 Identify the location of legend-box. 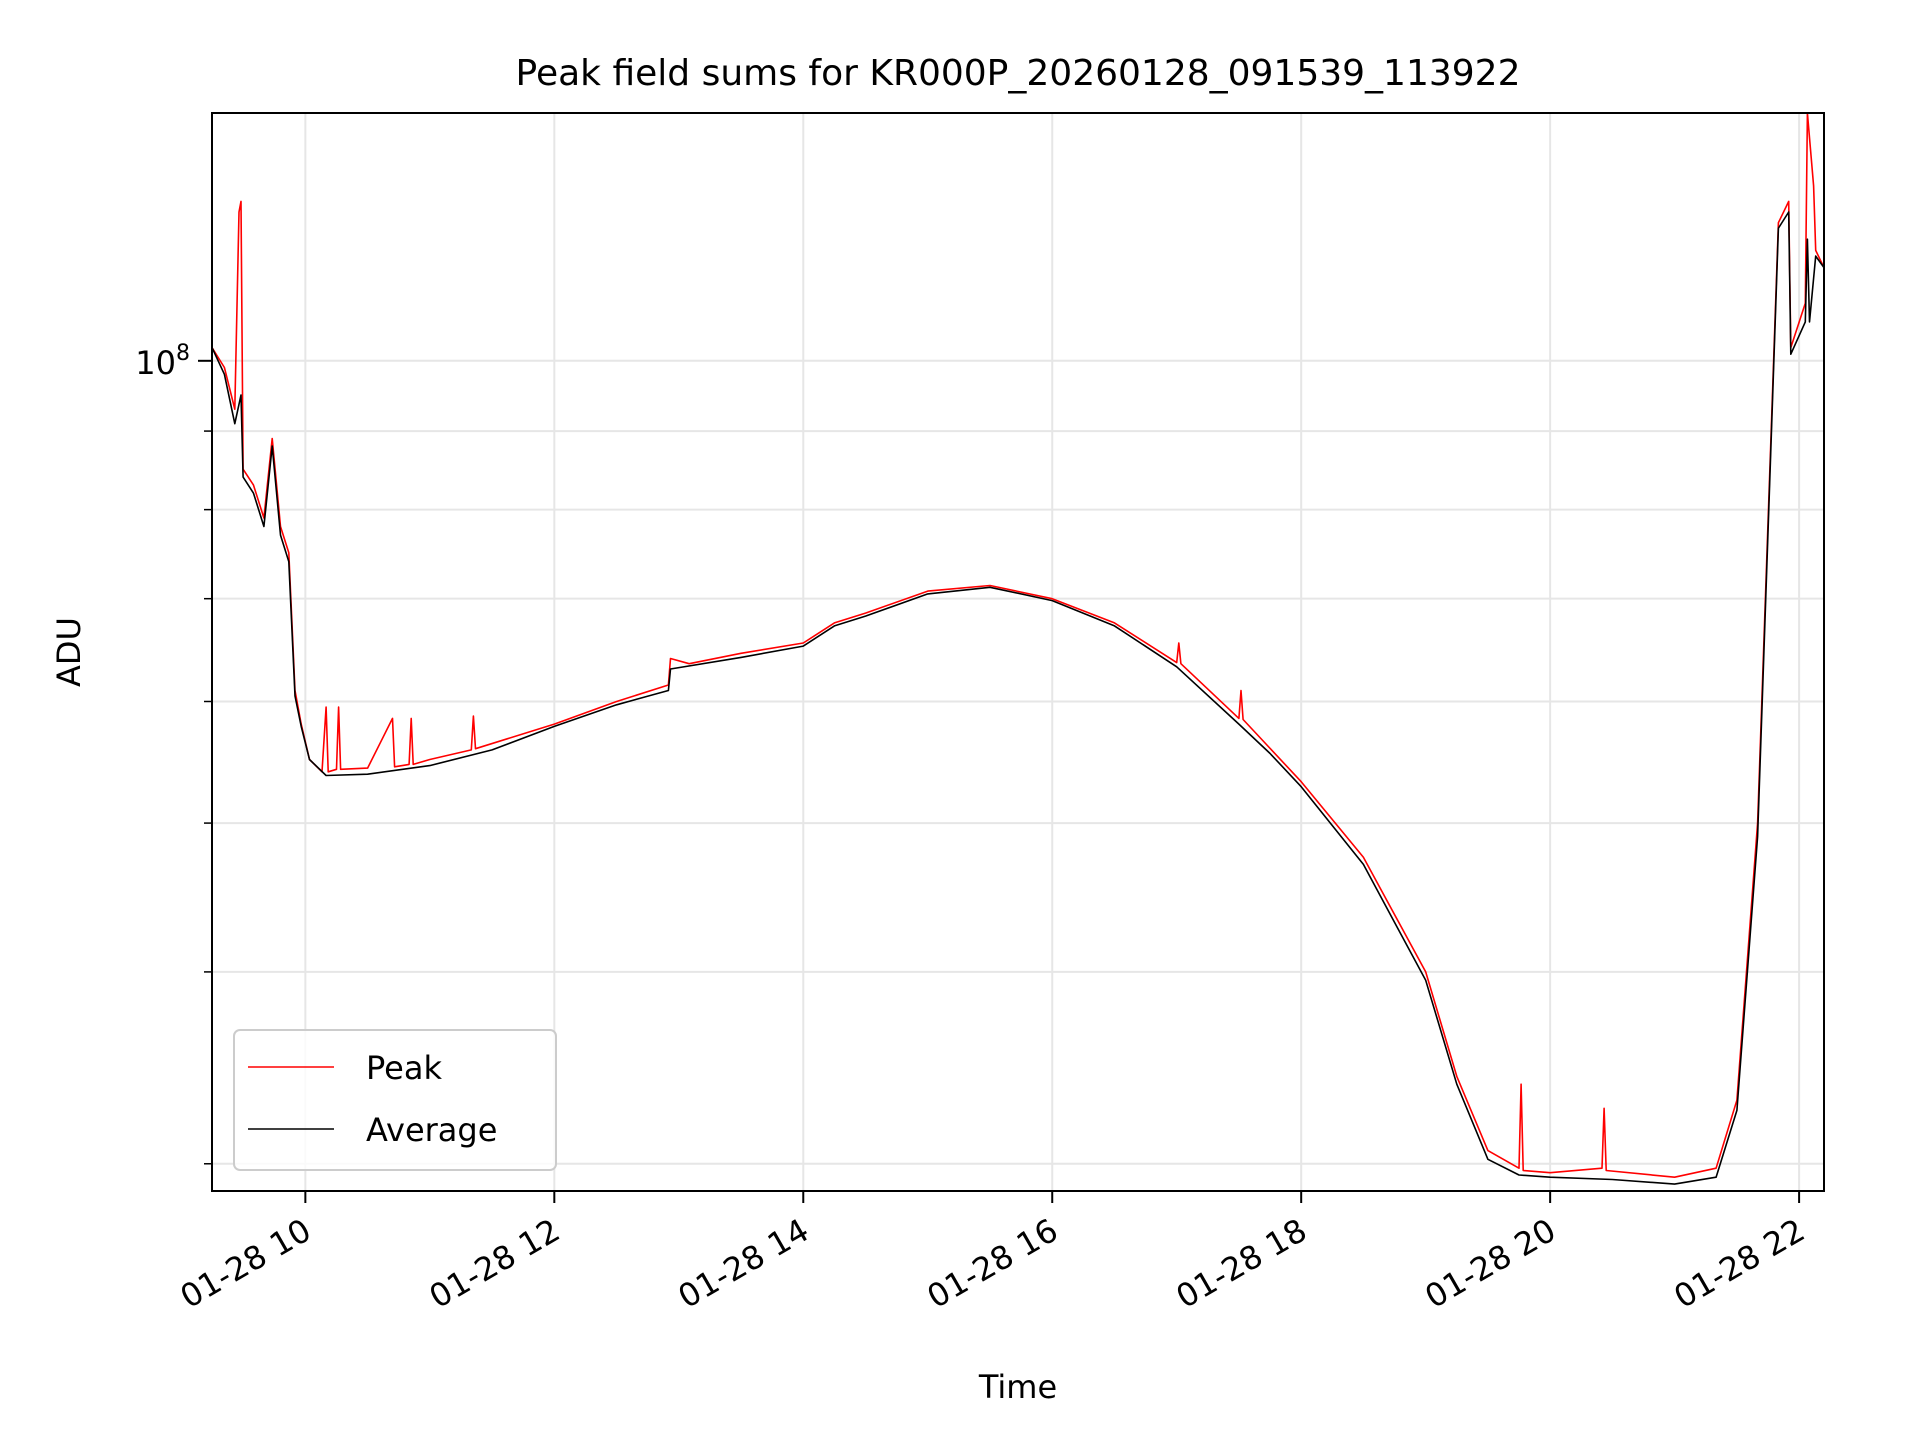
(395, 1100).